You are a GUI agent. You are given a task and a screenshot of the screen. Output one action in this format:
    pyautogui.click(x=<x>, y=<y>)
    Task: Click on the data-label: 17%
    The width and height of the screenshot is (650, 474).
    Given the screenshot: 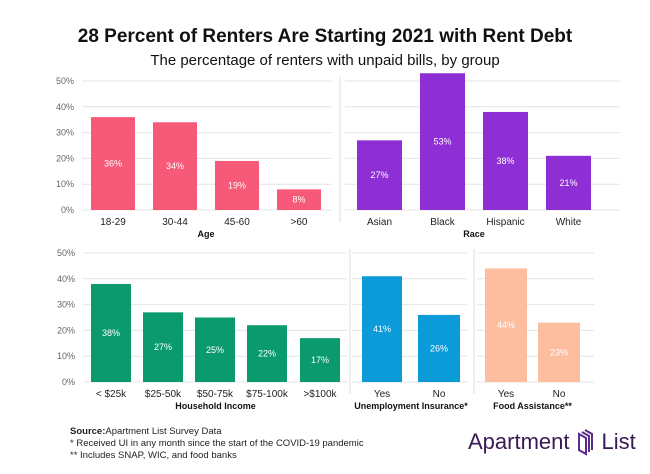 What is the action you would take?
    pyautogui.click(x=320, y=360)
    